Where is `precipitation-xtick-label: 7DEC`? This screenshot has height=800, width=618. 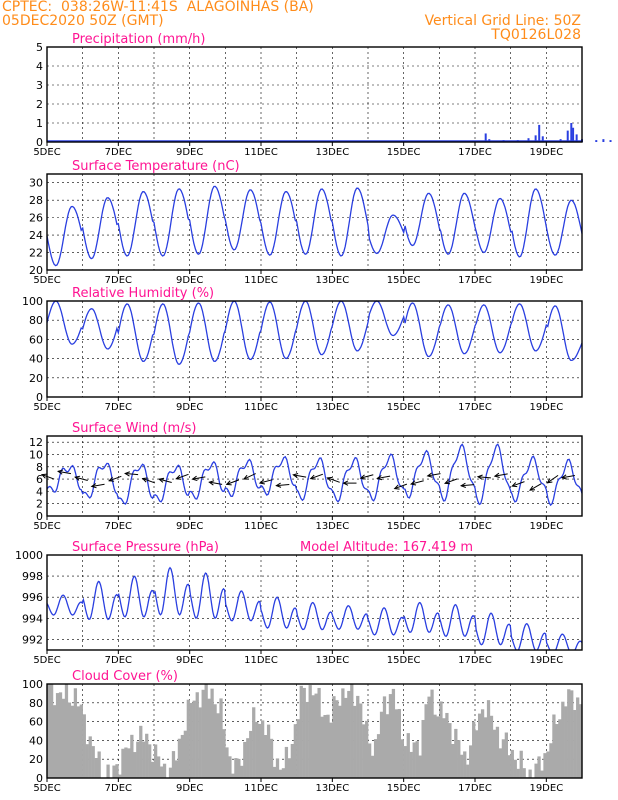 precipitation-xtick-label: 7DEC is located at coordinates (118, 152).